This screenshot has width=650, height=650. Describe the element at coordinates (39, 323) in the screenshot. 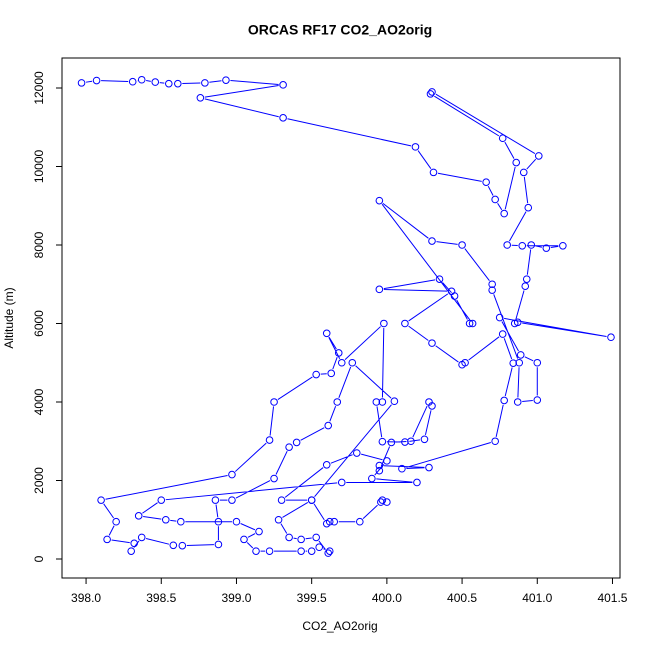

I see `y-tick-label: 6000` at that location.